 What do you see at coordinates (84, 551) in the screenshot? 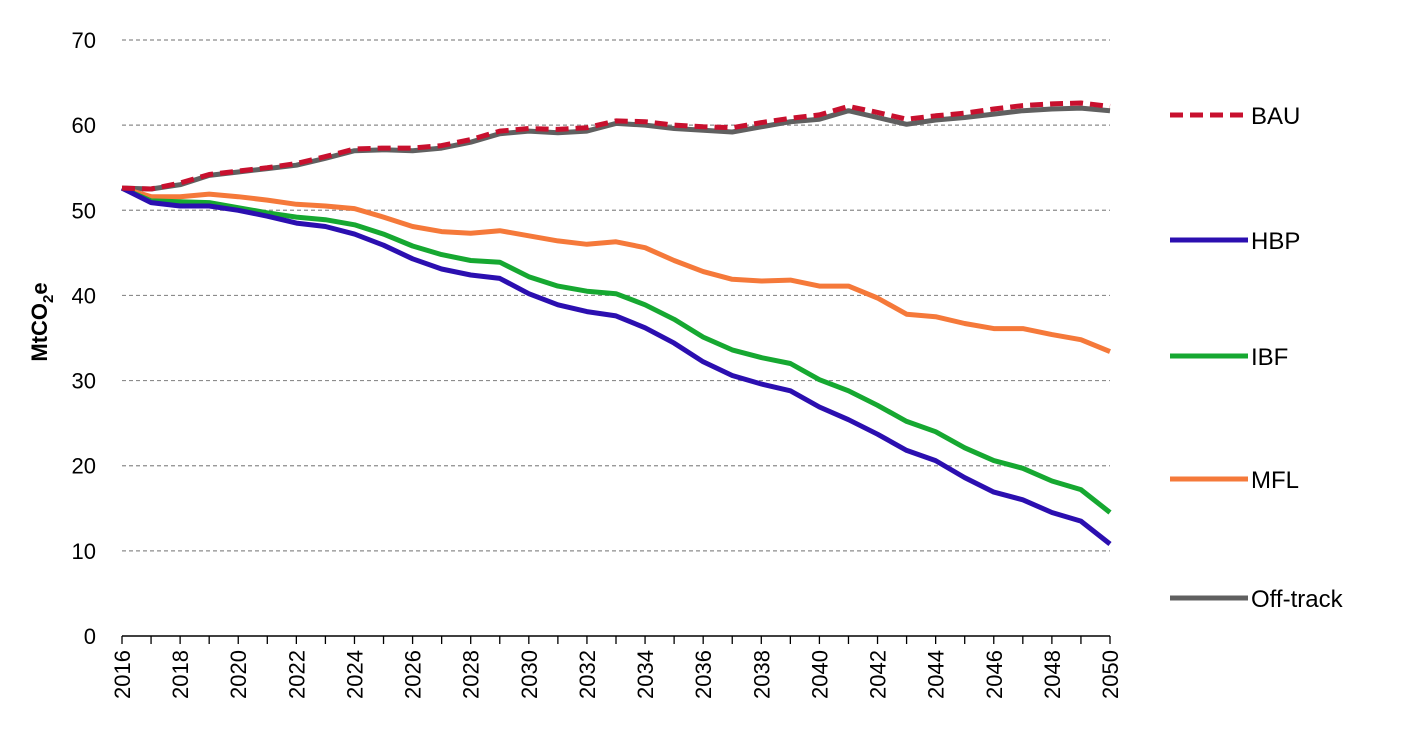
I see `y-tick-label: 10` at bounding box center [84, 551].